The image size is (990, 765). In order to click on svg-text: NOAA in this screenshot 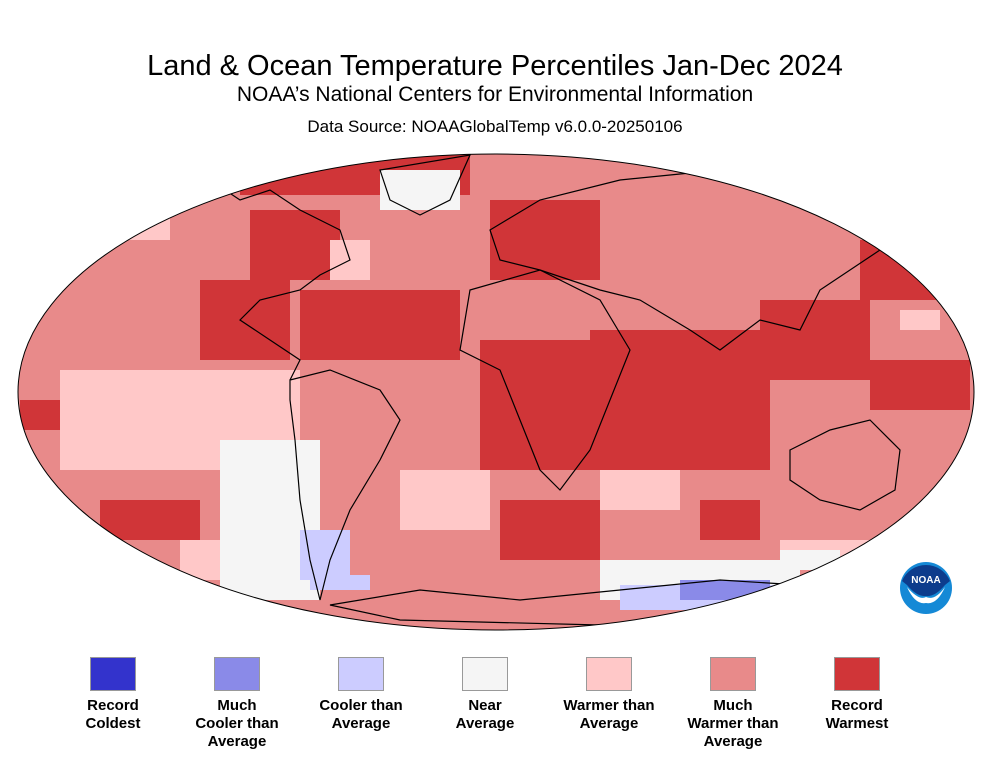, I will do `click(925, 580)`.